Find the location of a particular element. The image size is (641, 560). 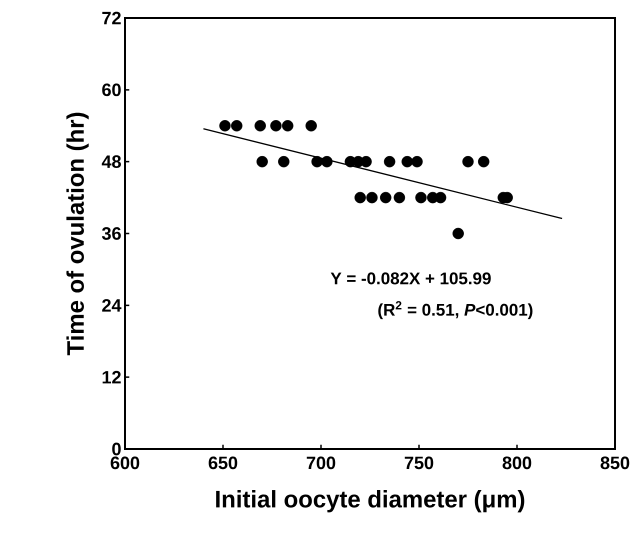

y-tick-label: 24 is located at coordinates (112, 305).